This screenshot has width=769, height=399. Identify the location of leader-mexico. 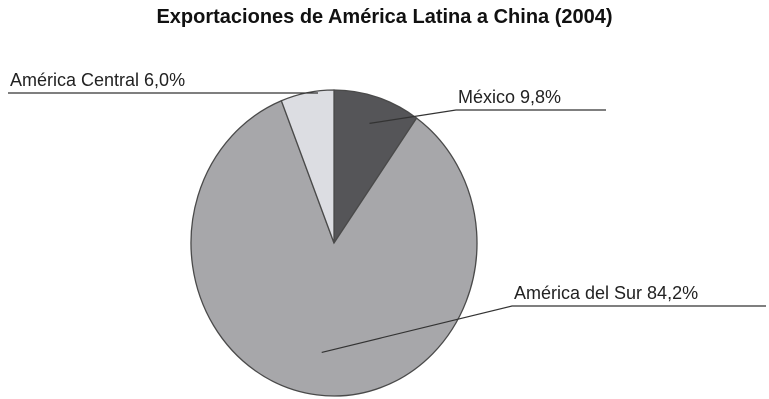
(487, 116).